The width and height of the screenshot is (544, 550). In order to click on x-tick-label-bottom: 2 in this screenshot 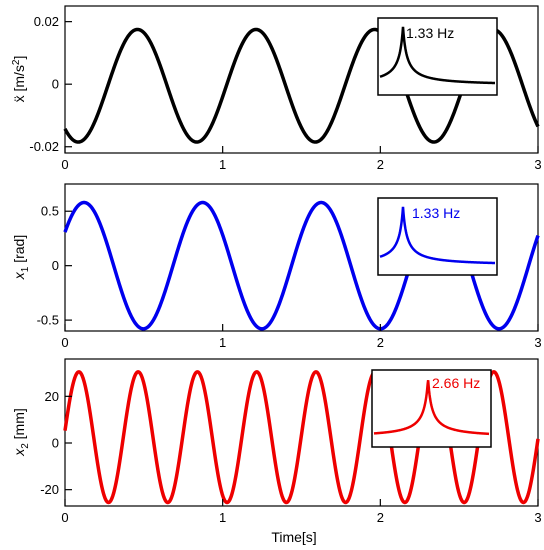, I will do `click(380, 517)`.